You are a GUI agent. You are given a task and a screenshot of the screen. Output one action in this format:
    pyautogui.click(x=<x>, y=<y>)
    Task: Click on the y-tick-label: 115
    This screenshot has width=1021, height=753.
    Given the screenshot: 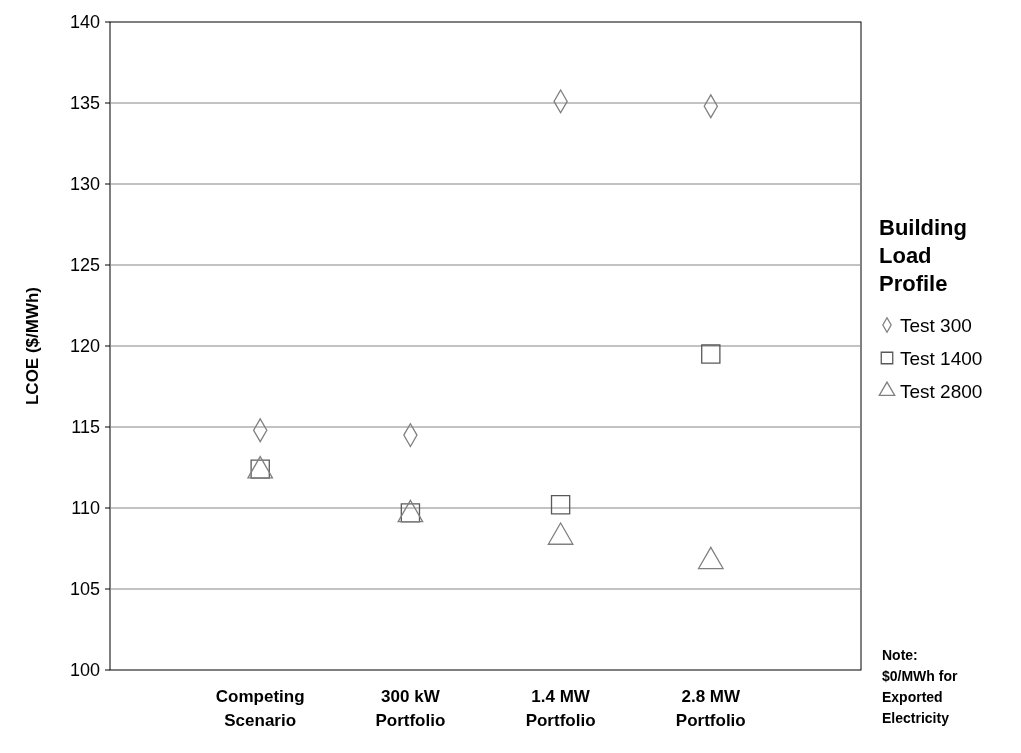 What is the action you would take?
    pyautogui.click(x=85, y=427)
    